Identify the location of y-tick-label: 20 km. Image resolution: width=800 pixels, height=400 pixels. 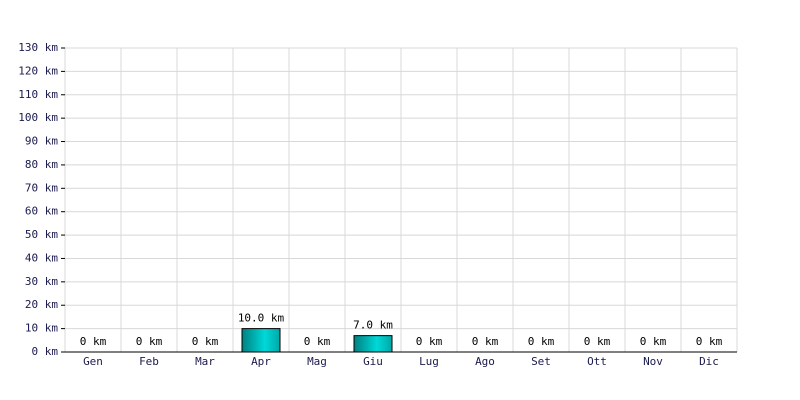
(41, 304).